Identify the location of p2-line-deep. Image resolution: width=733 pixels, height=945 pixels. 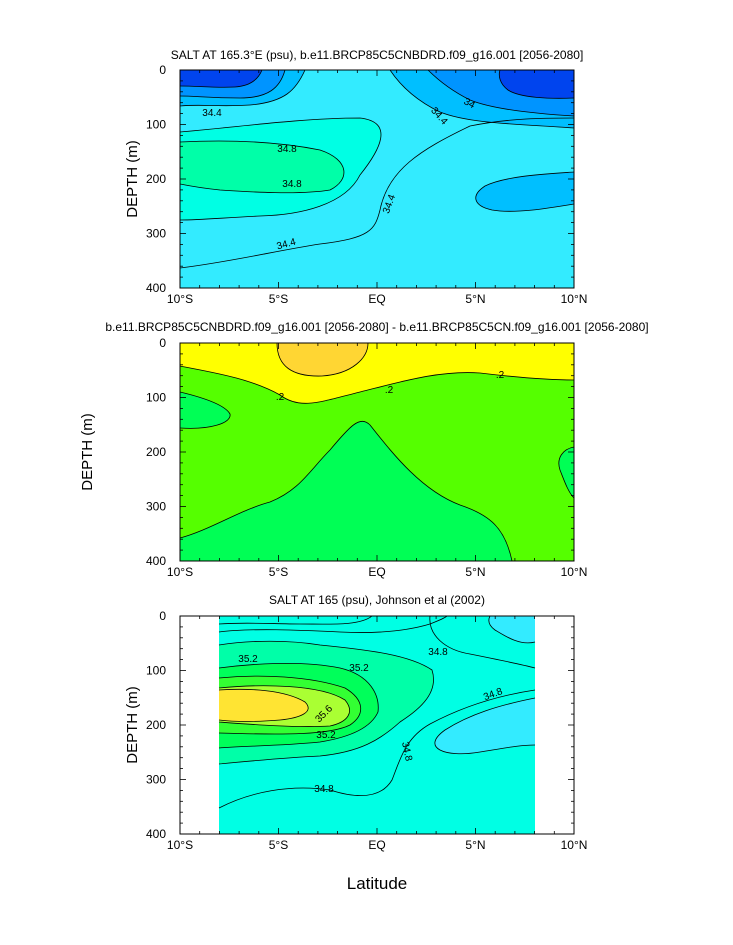
(346, 490).